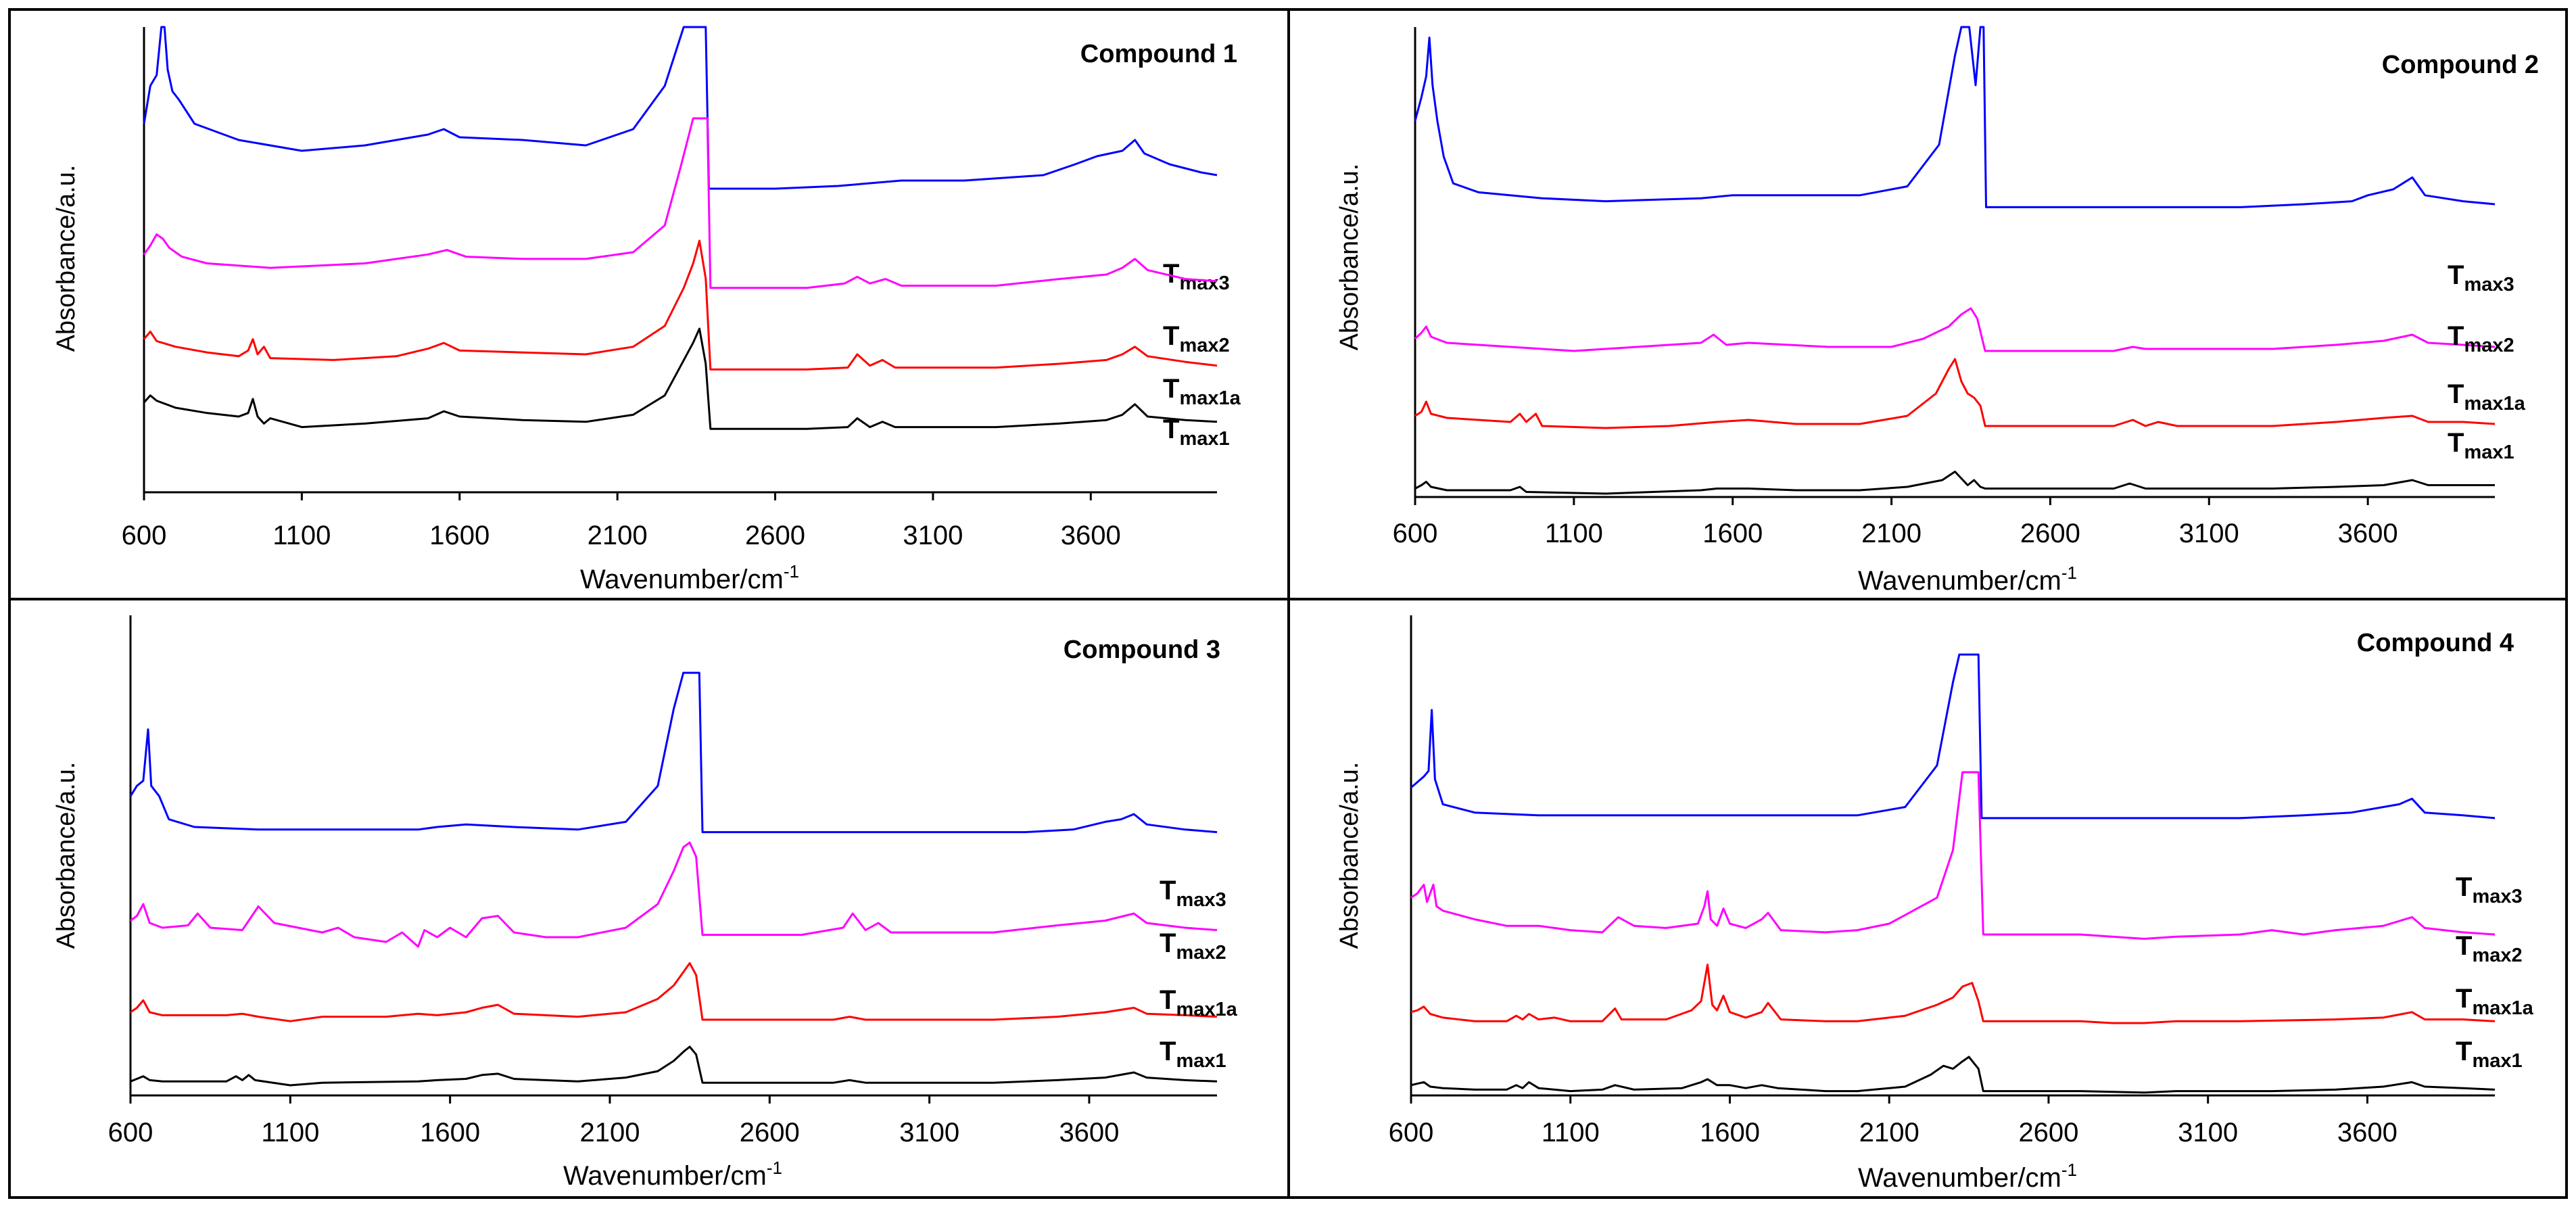 The image size is (2576, 1207). What do you see at coordinates (2435, 643) in the screenshot?
I see `panel-title: Compound 4` at bounding box center [2435, 643].